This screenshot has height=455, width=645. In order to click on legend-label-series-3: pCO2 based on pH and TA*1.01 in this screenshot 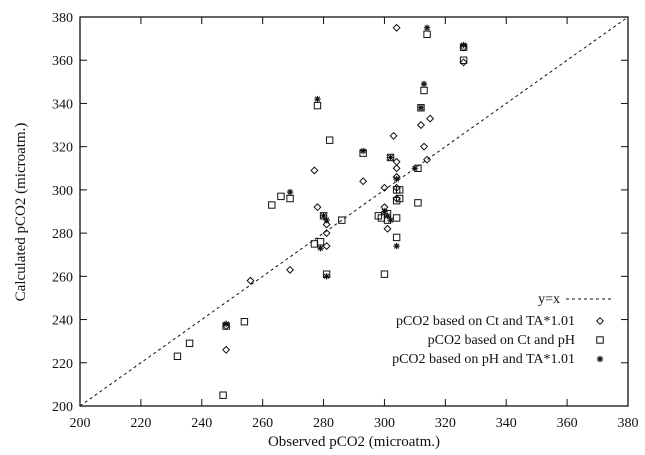, I will do `click(483, 359)`.